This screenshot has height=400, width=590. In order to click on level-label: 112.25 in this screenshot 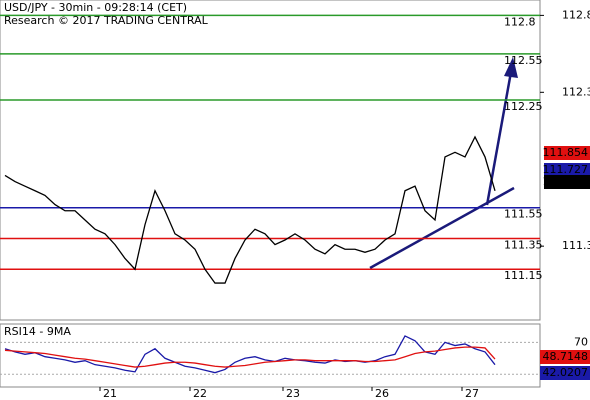, I will do `click(523, 106)`.